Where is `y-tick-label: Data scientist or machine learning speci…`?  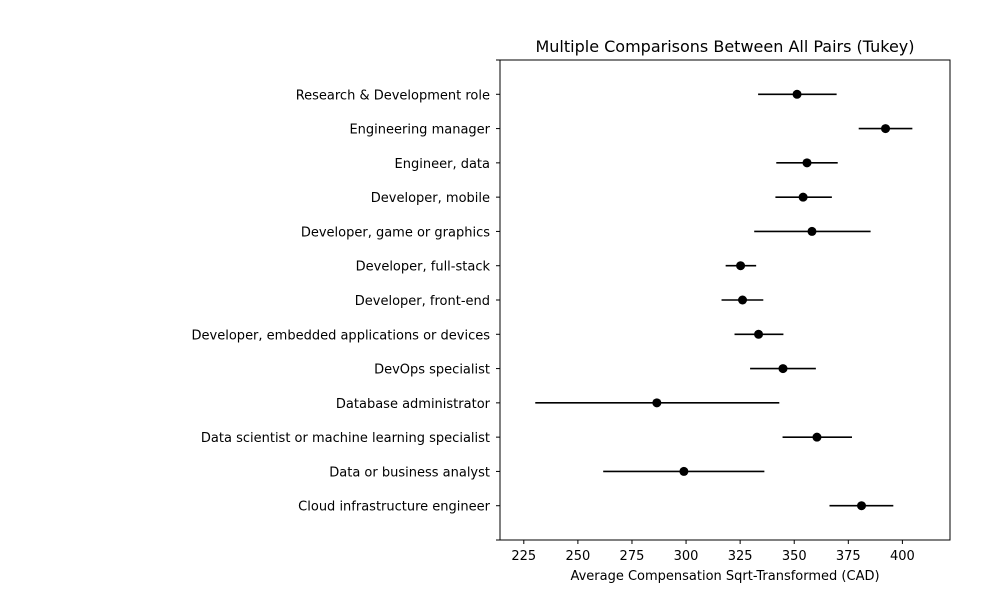 y-tick-label: Data scientist or machine learning speci… is located at coordinates (345, 438).